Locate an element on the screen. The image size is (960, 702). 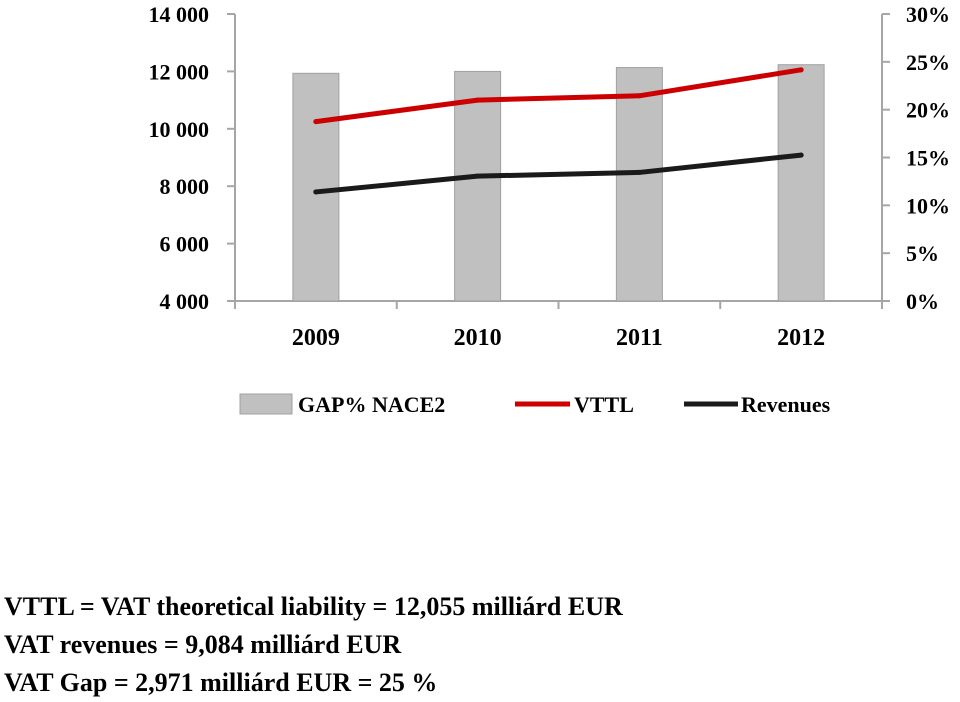
note-vat-revenues: VAT revenues = 9,084 milliárd EUR is located at coordinates (203, 644).